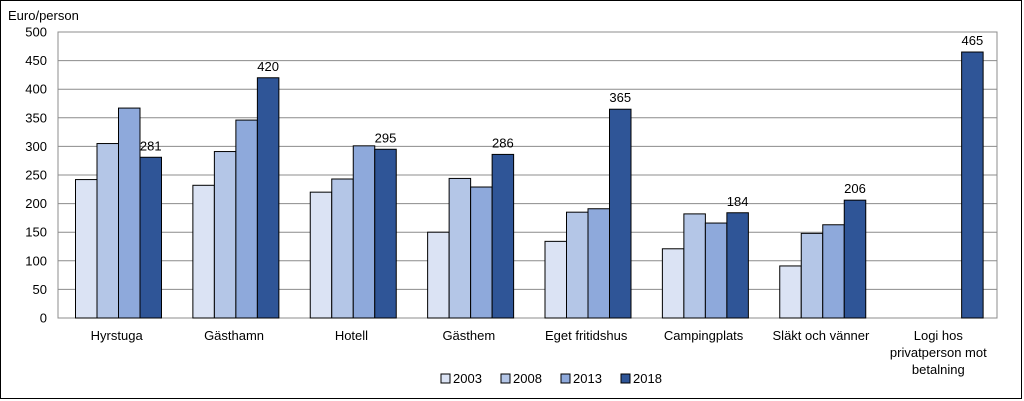  I want to click on legend-swatch-2013, so click(565, 378).